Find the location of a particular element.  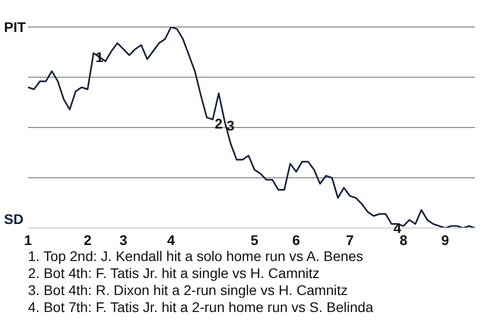

annotation: 2 is located at coordinates (218, 123).